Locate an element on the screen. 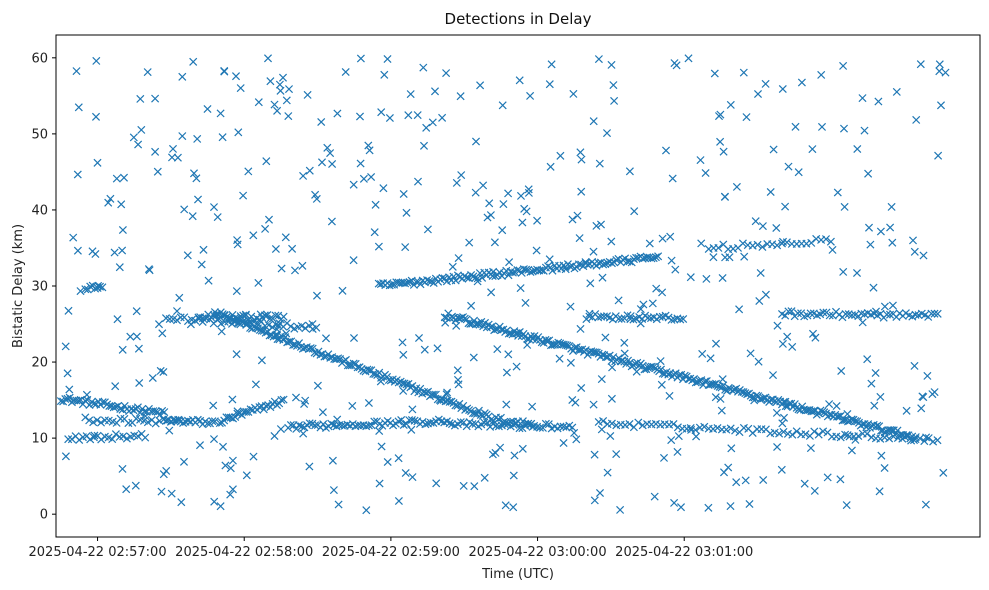 This screenshot has height=590, width=989. y-axis: 0 10 20 30 40 50 60 is located at coordinates (43, 287).